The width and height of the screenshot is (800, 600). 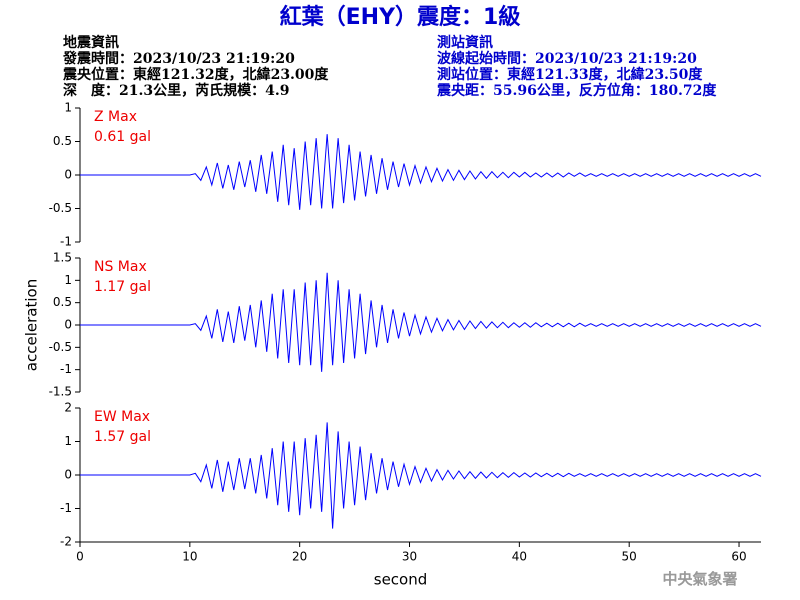 What do you see at coordinates (122, 417) in the screenshot?
I see `channel-label: EW Max` at bounding box center [122, 417].